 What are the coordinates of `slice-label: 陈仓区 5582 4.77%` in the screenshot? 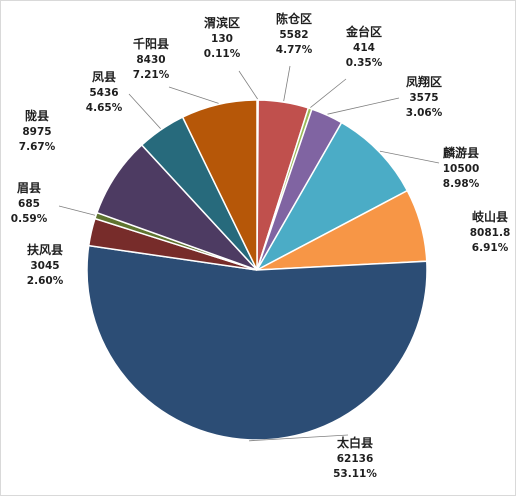 It's located at (294, 33).